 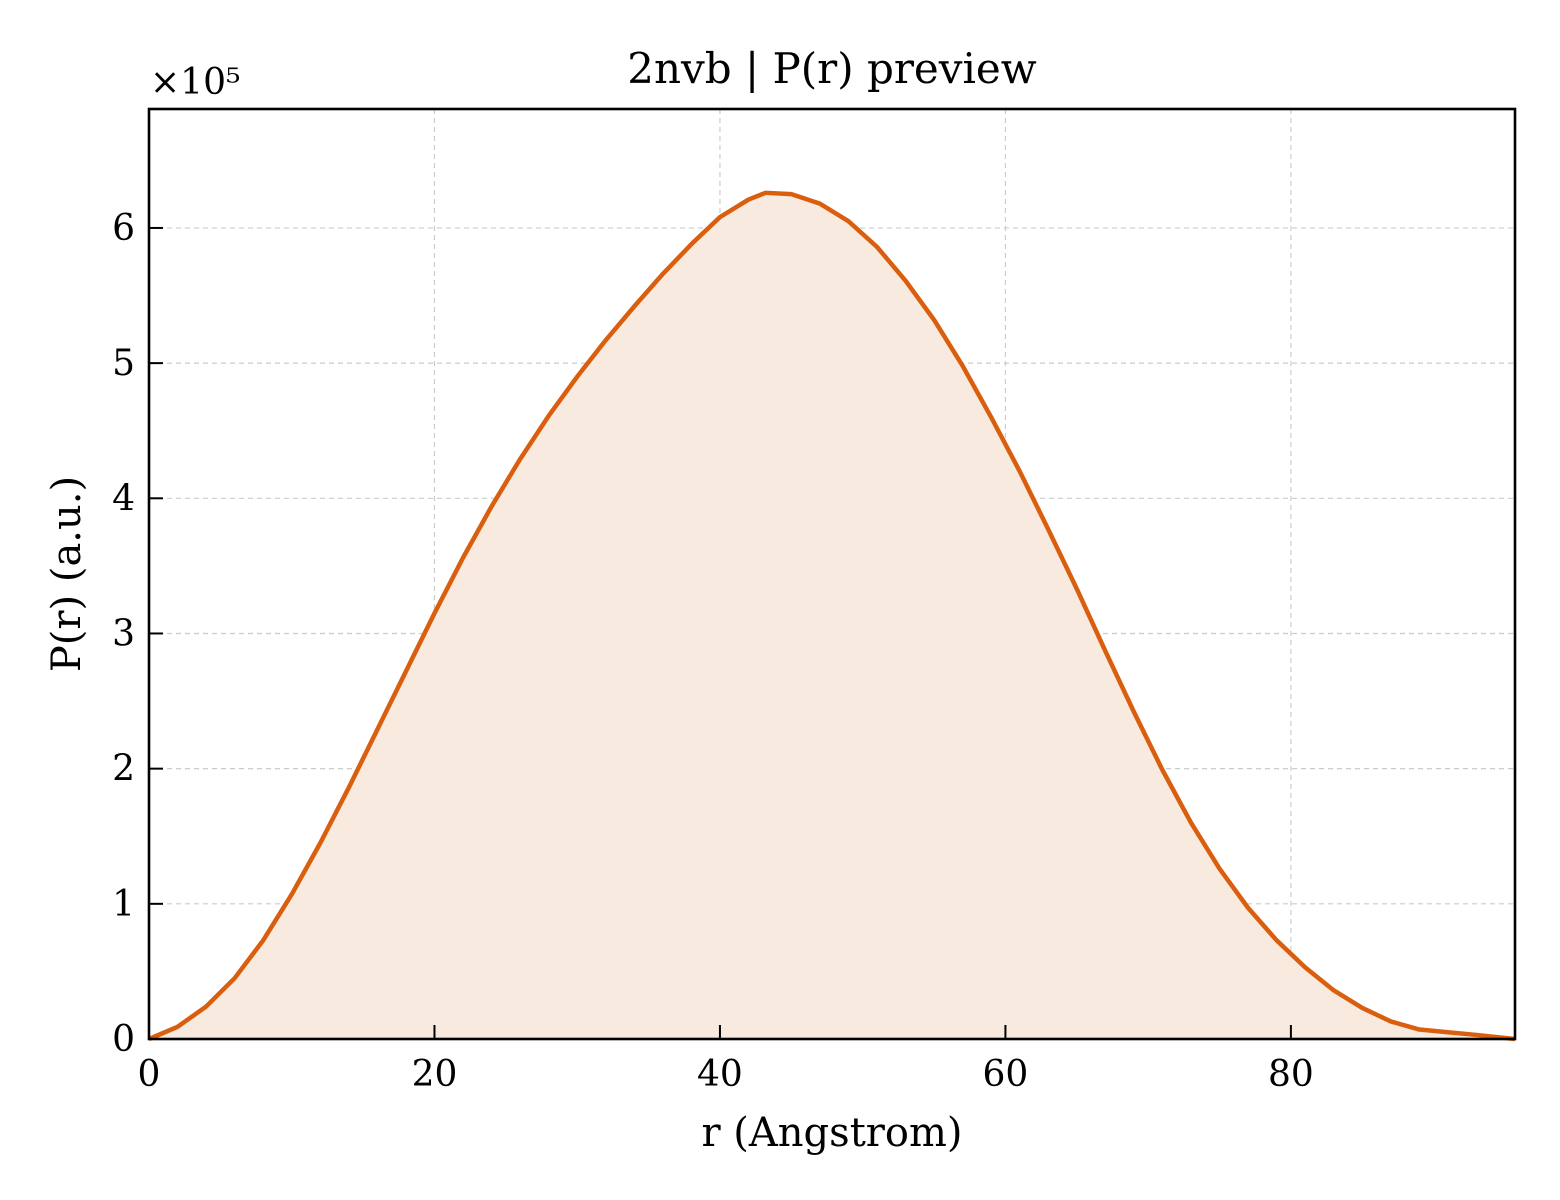 What do you see at coordinates (832, 68) in the screenshot?
I see `chart-title: 2nvb | P(r) preview` at bounding box center [832, 68].